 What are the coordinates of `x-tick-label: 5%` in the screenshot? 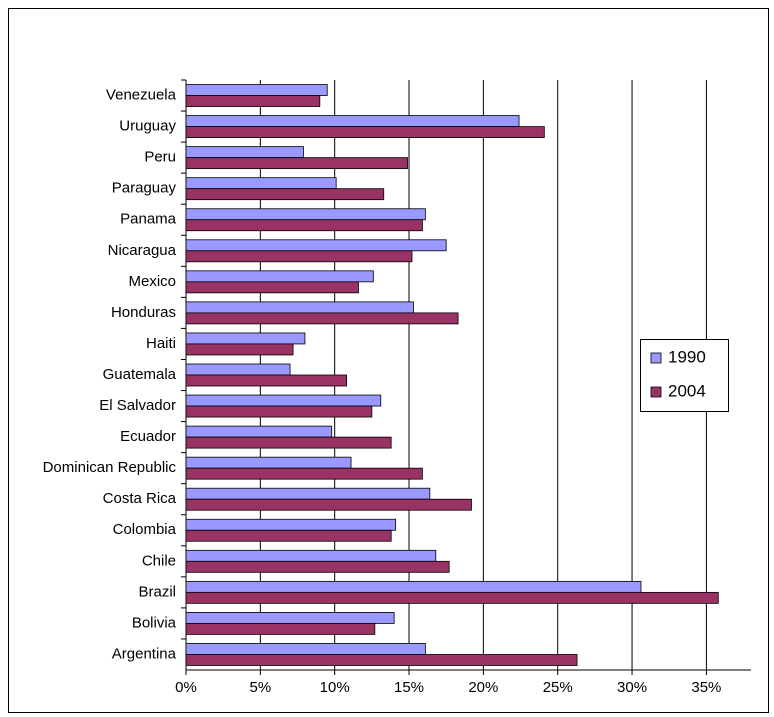 It's located at (260, 687).